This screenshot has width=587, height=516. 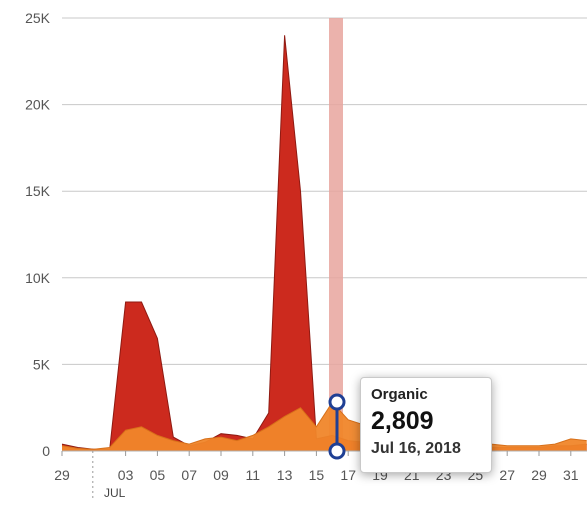 I want to click on tooltip-value: 2,809, so click(x=426, y=421).